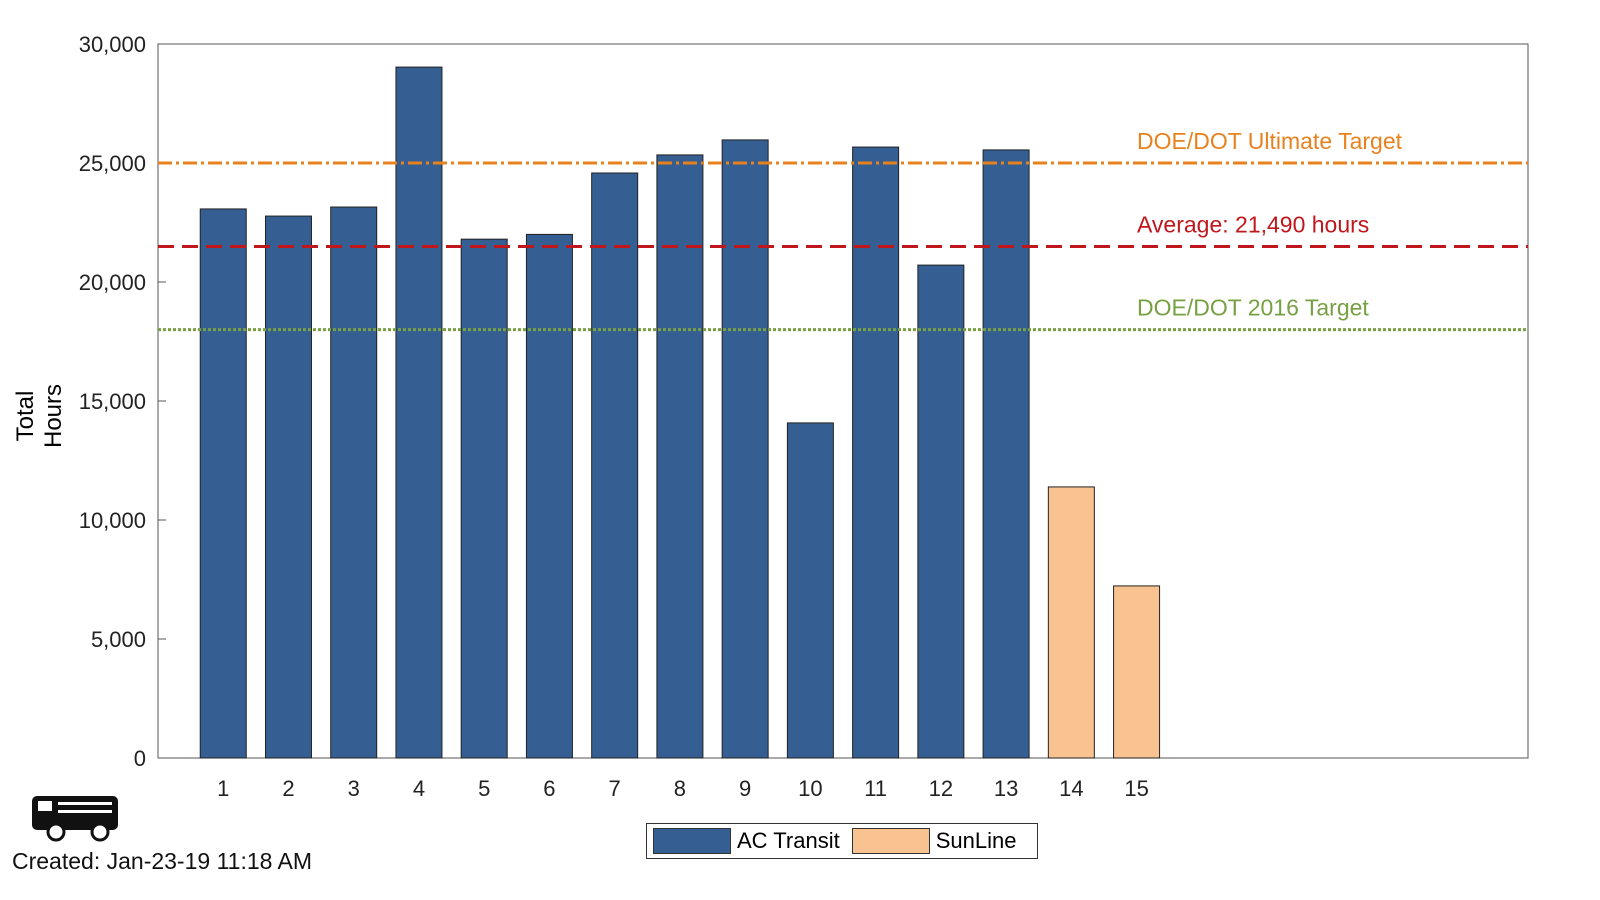 The width and height of the screenshot is (1600, 900). What do you see at coordinates (112, 44) in the screenshot?
I see `y-tick-label: 30,000` at bounding box center [112, 44].